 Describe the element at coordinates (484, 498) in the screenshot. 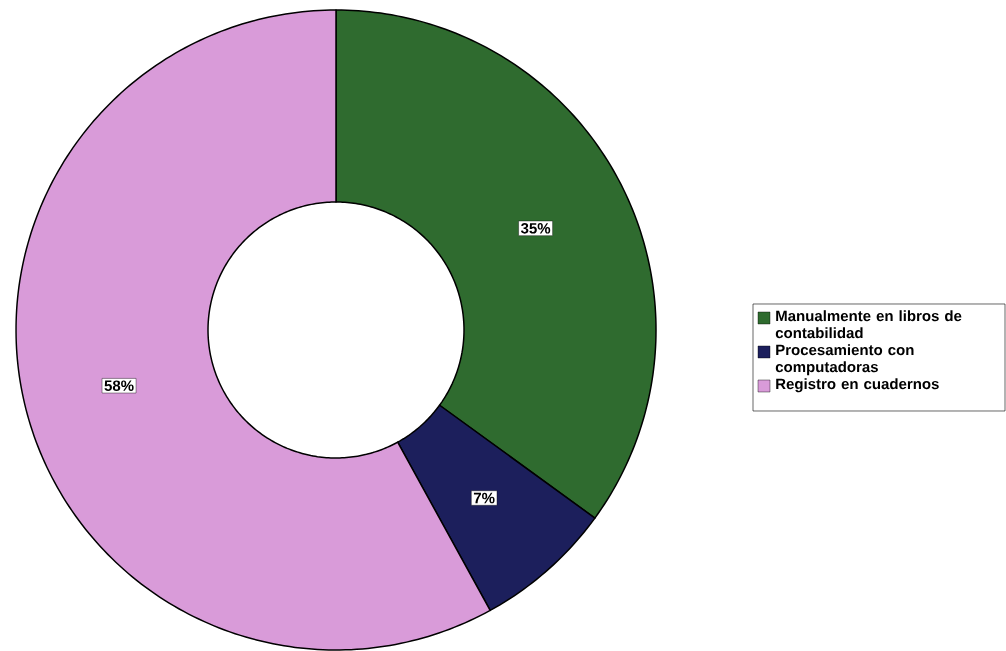

I see `data-label: 7%` at that location.